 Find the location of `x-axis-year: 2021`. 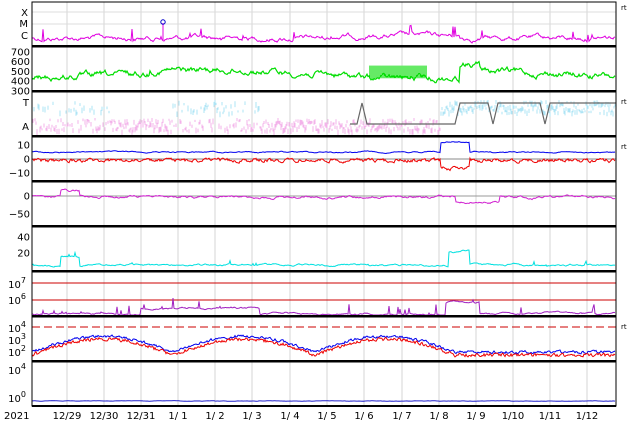

x-axis-year: 2021 is located at coordinates (16, 416).